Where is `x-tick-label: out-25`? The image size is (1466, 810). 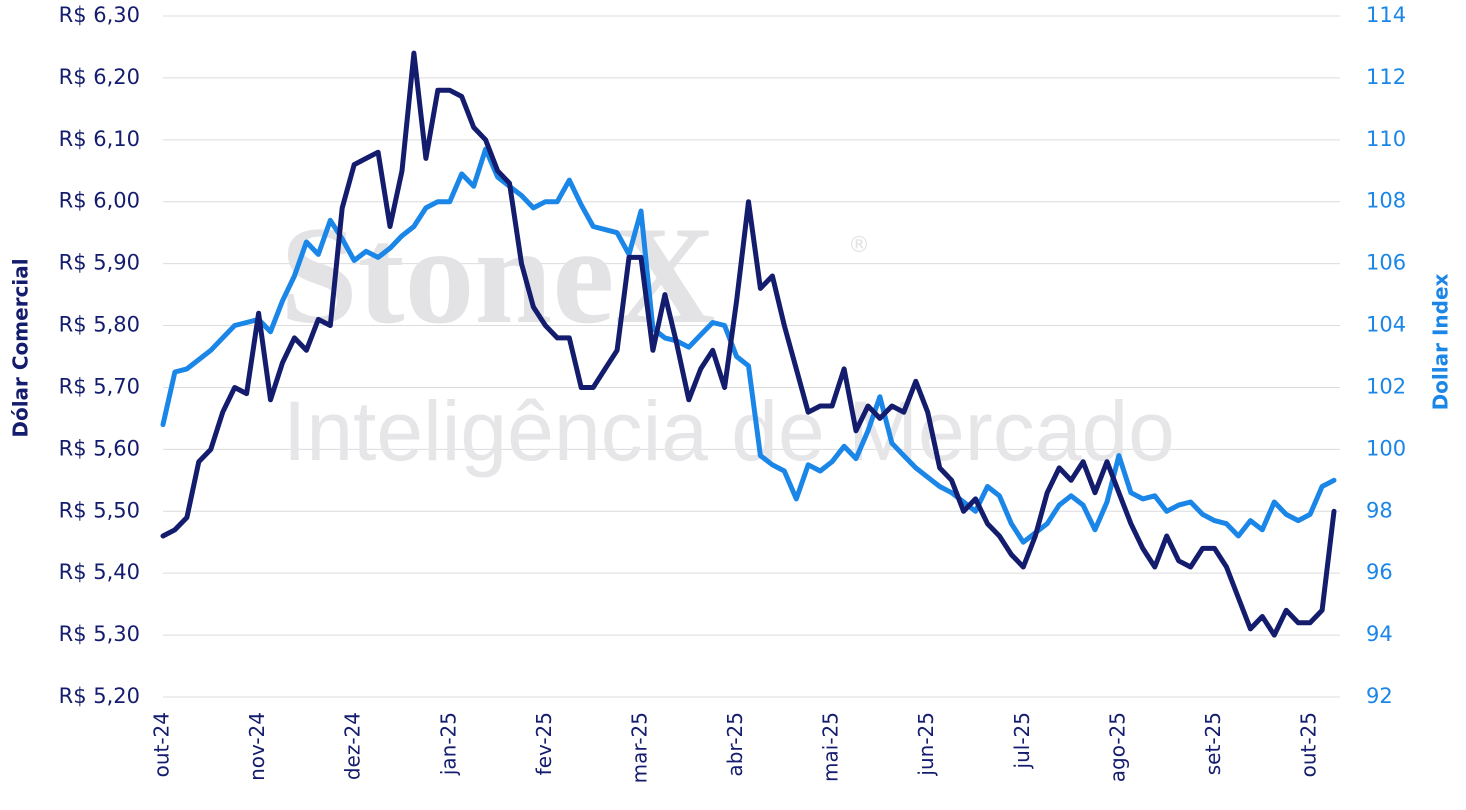 x-tick-label: out-25 is located at coordinates (1309, 744).